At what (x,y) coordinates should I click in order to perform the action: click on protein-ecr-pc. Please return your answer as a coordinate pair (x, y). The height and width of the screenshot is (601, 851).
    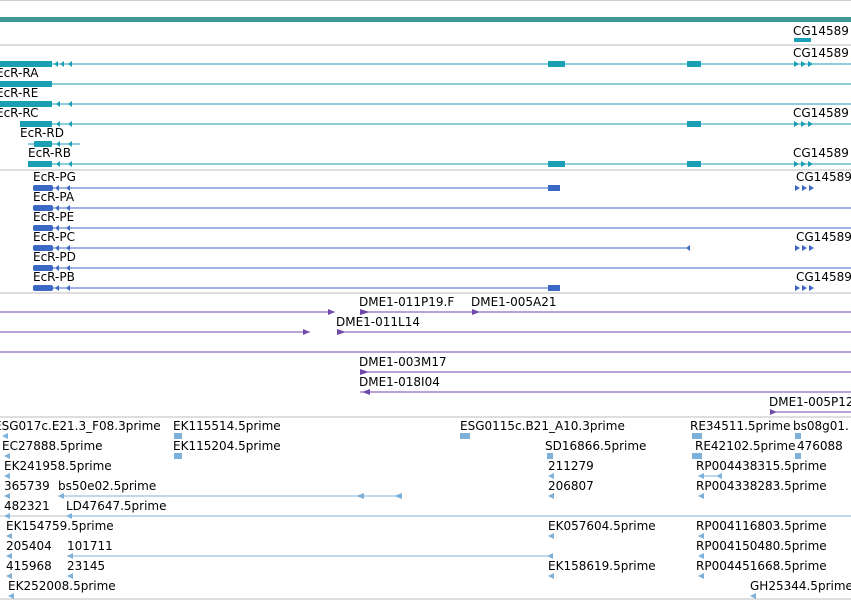
    Looking at the image, I should click on (361, 248).